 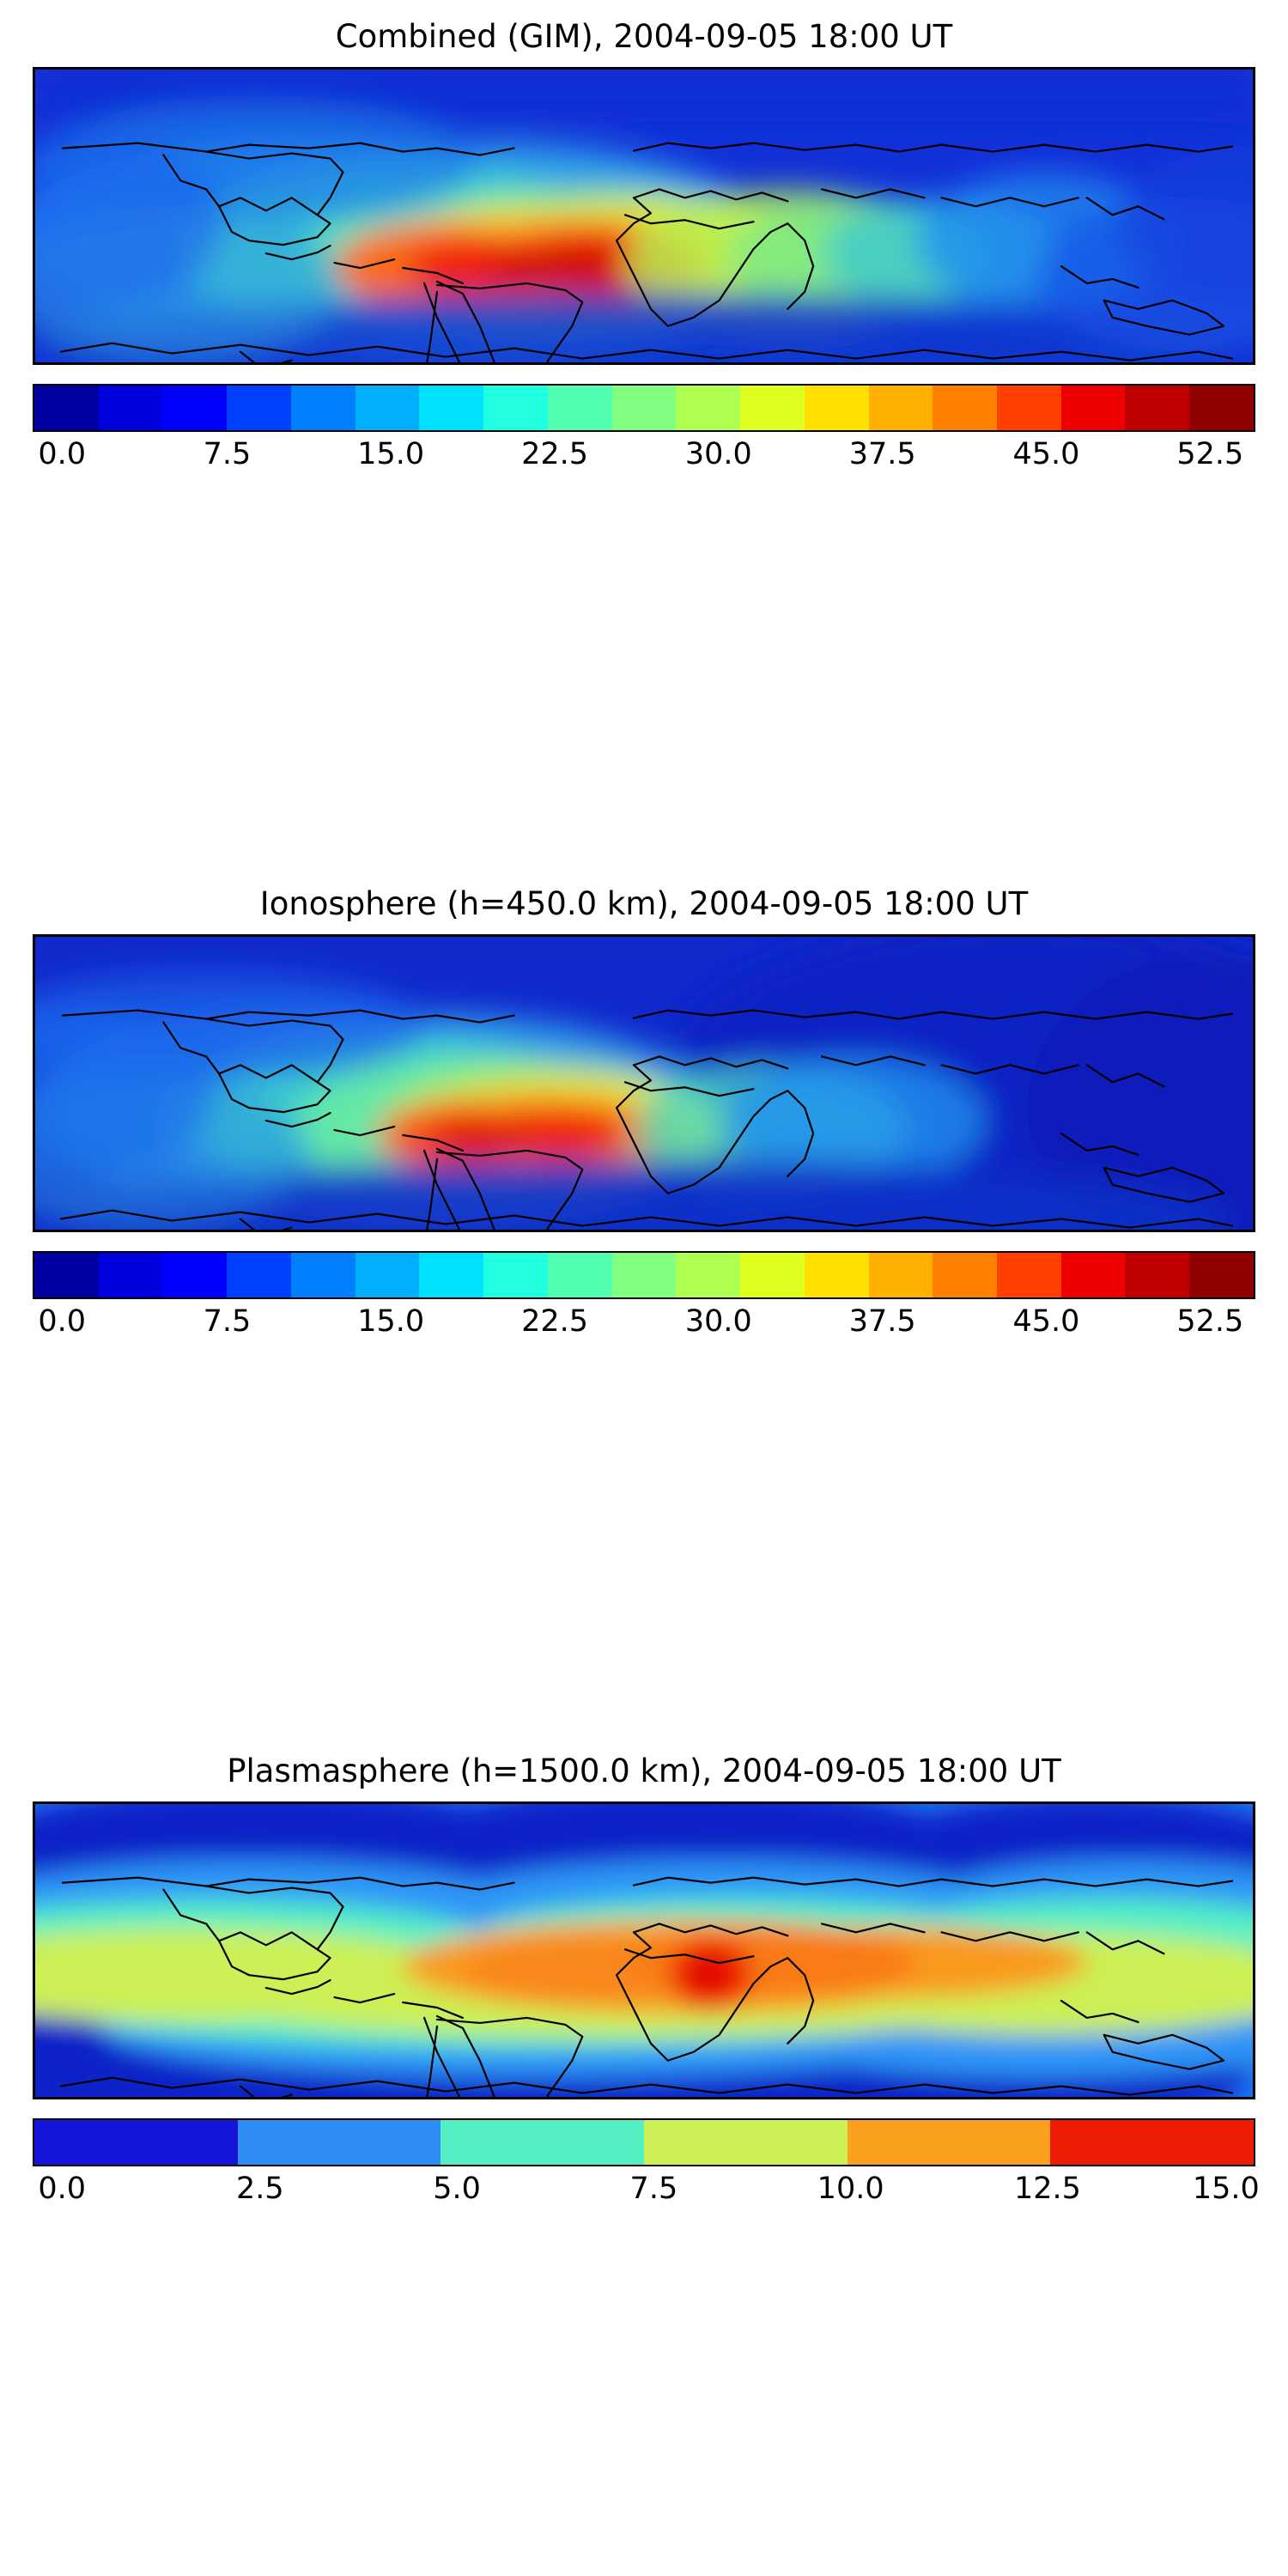 I want to click on colorbar-wrap-combined: 0.0 7.5 15.0 22.5 30.0 37.5 45.0 52.5, so click(x=644, y=429).